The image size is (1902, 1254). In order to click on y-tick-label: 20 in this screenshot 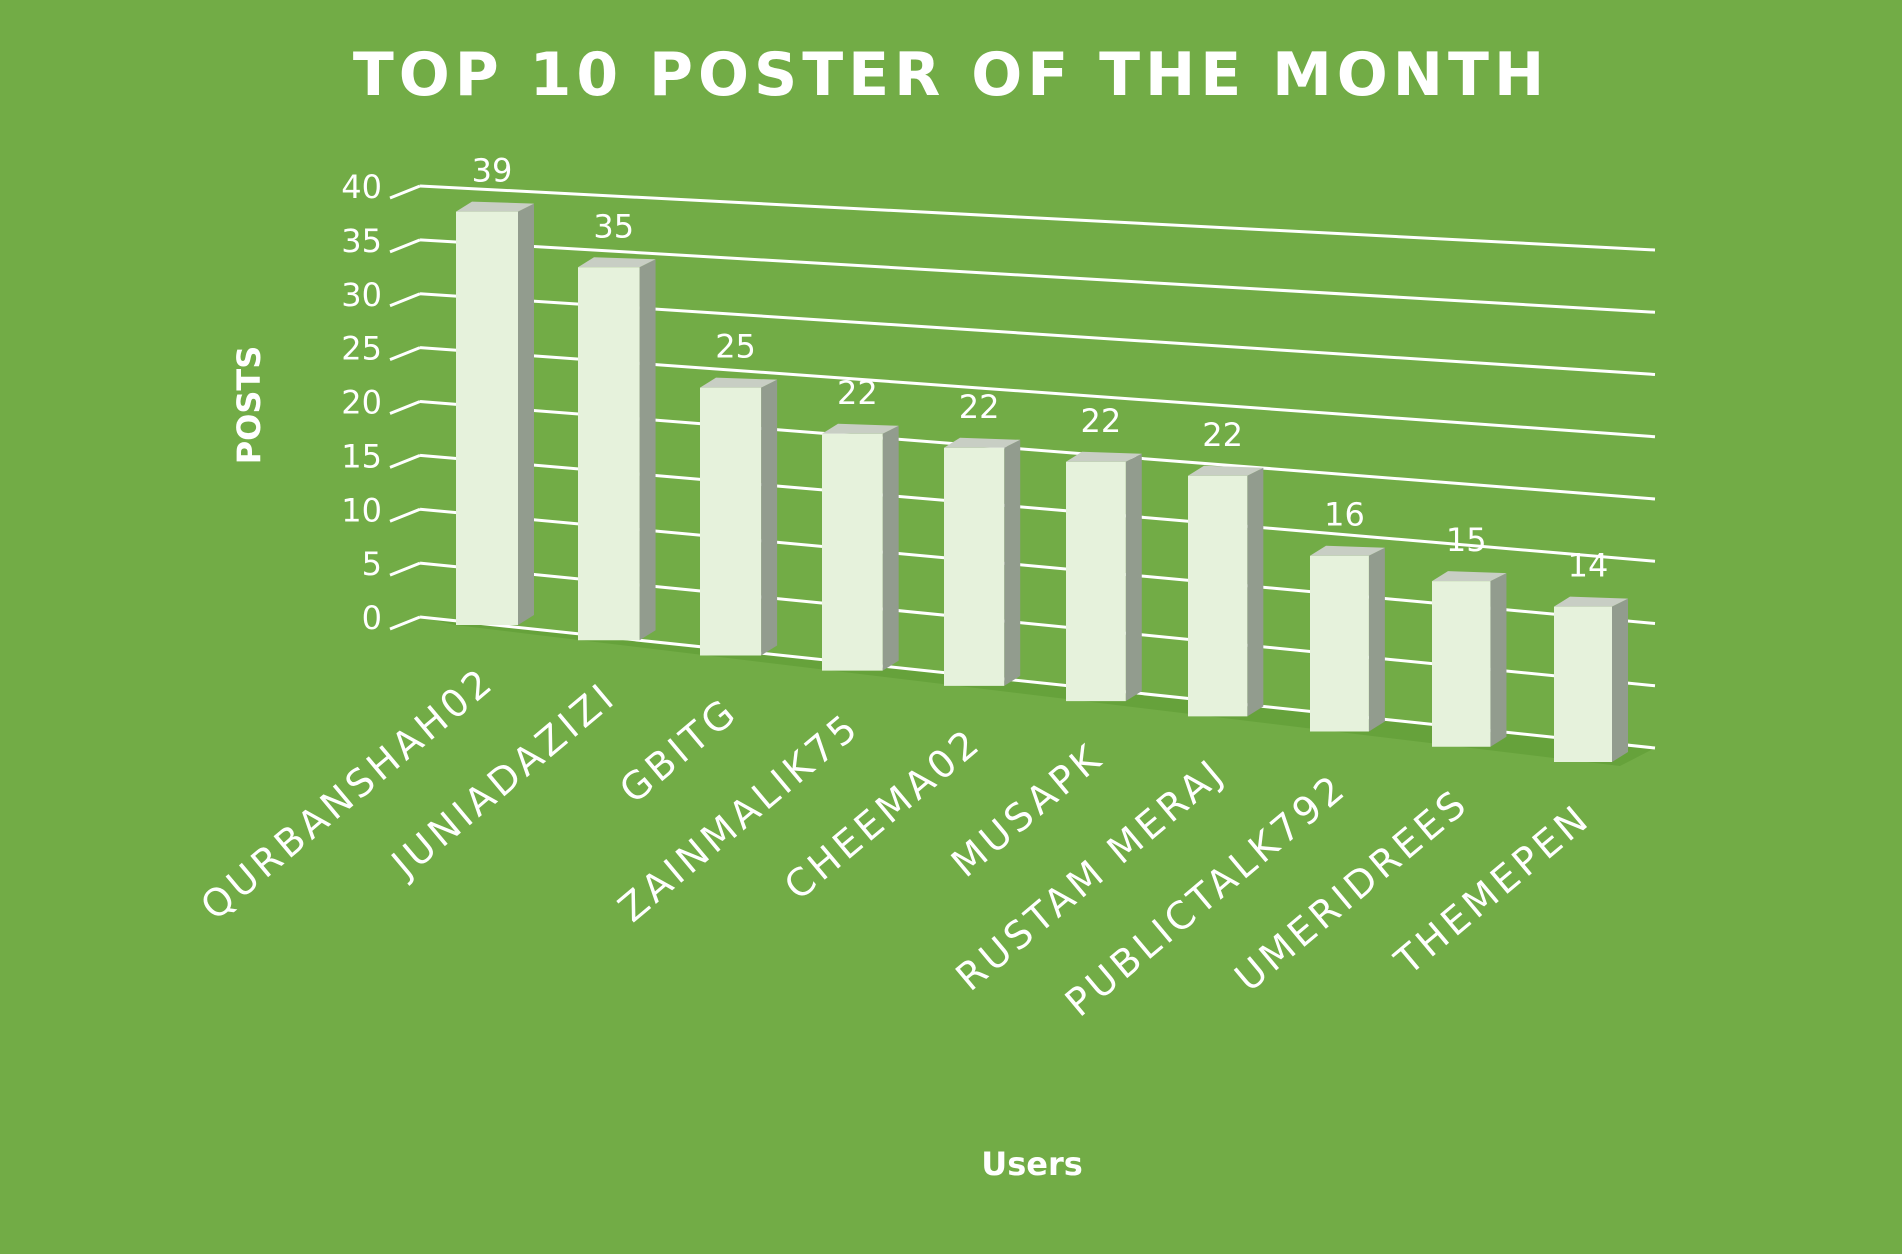, I will do `click(361, 403)`.